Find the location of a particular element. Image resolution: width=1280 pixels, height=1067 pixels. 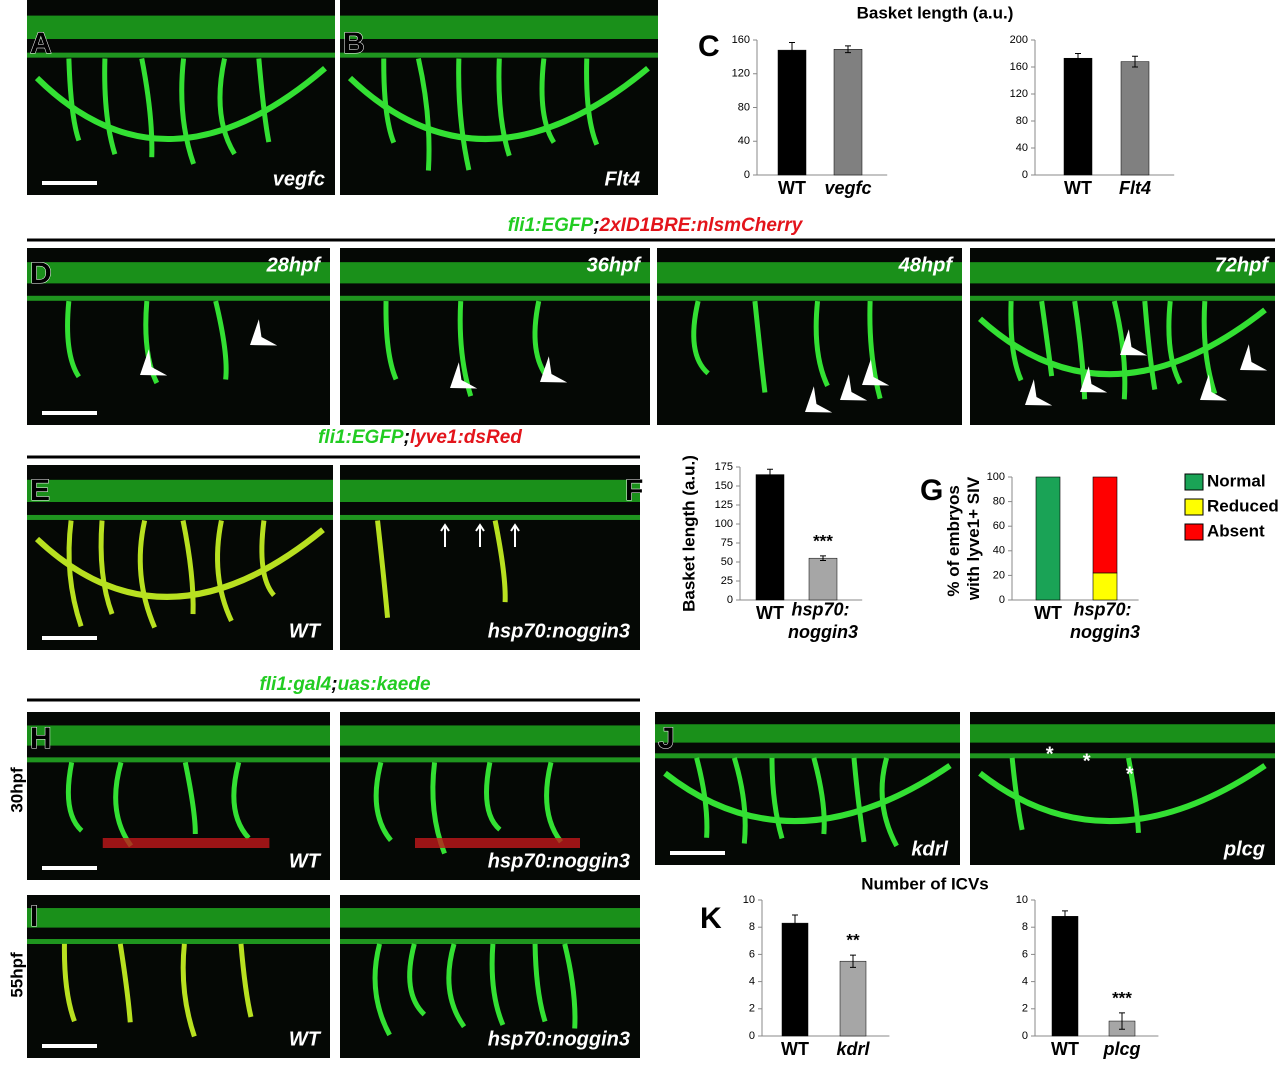

label-line: noggin3 is located at coordinates (823, 632).